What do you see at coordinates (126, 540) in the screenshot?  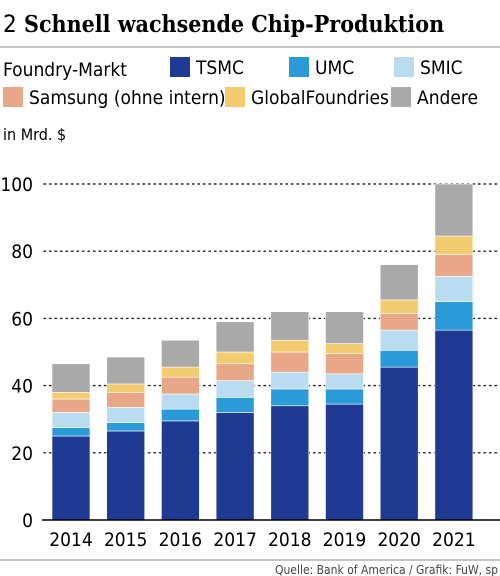 I see `x-tick-label: 2015` at bounding box center [126, 540].